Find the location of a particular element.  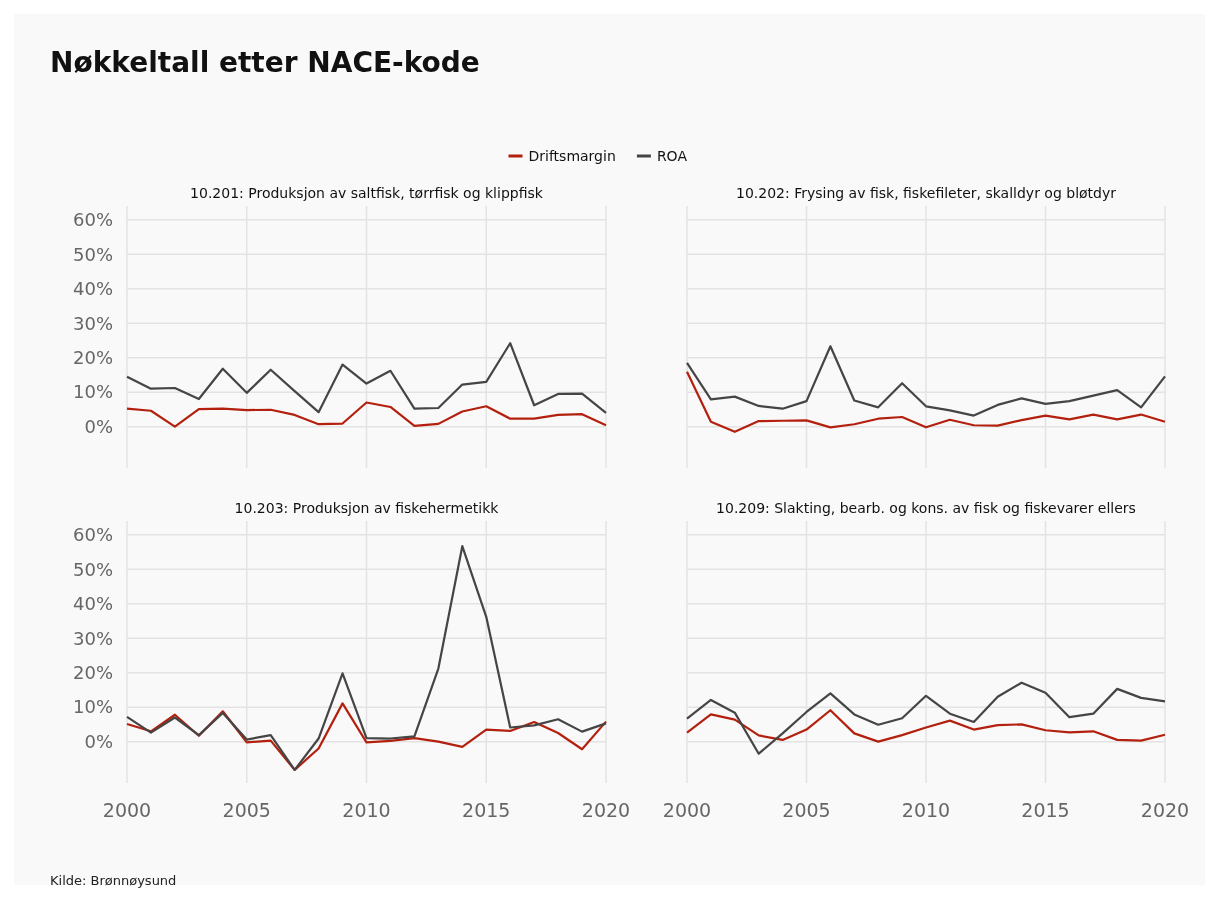

chart-subtitle: 10.202: Frysing av fisk, fiskefileter, skalldyr og bløtdyr is located at coordinates (926, 193).